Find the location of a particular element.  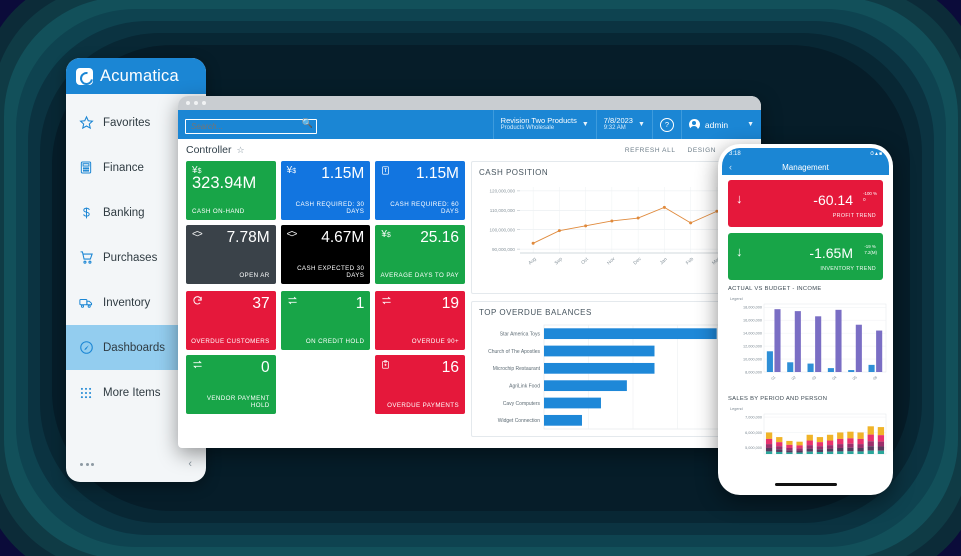

svg-text: 10,000,000 is located at coordinates (752, 359).